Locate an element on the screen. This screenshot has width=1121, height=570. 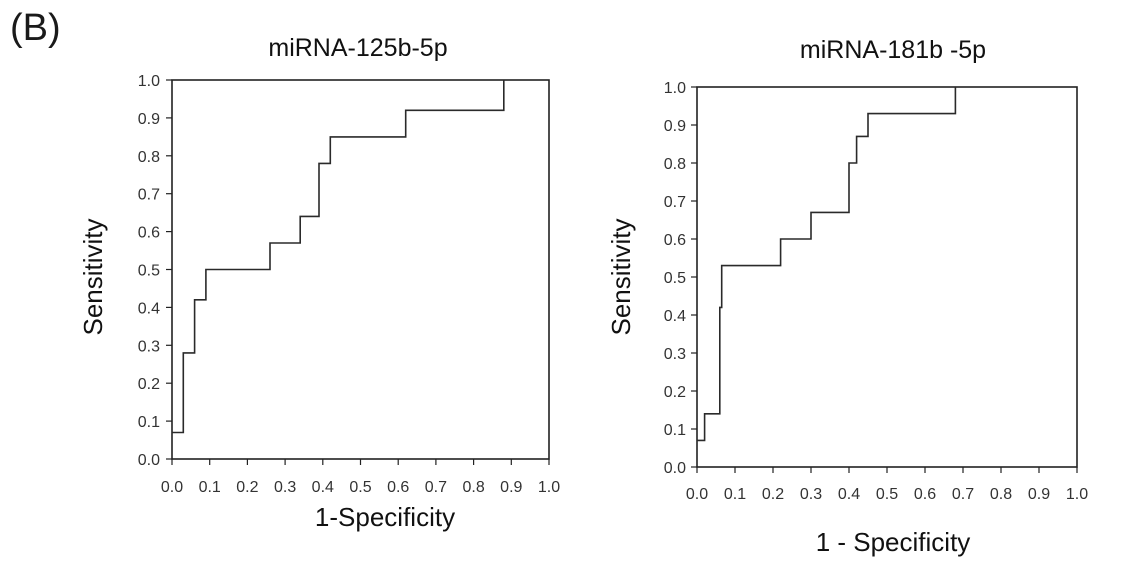
x-axis-label: 1-Specificity is located at coordinates (385, 517).